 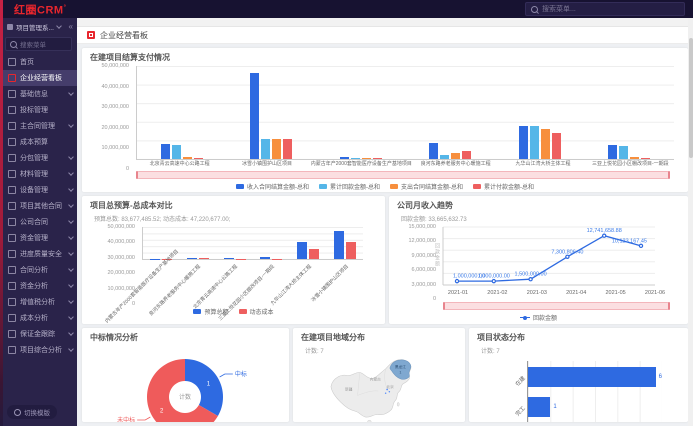 What do you see at coordinates (38, 174) in the screenshot?
I see `sidebar-item-材料管理: 材料管理` at bounding box center [38, 174].